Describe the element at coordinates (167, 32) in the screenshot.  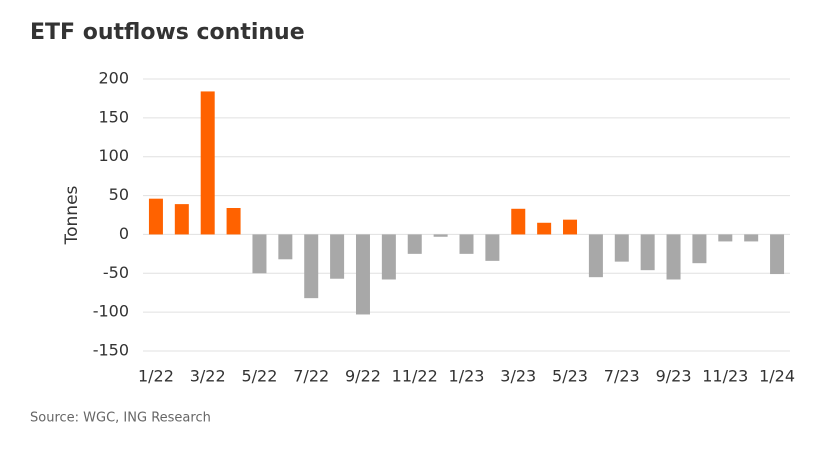
I see `chart-title: ETF outflows continue` at that location.